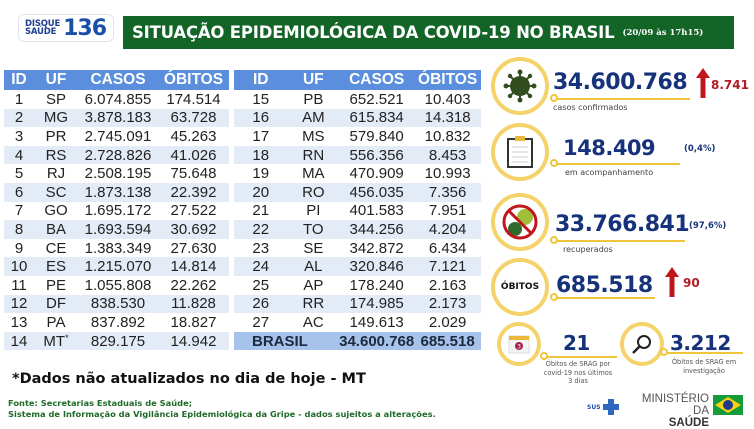  I want to click on table-row: 12 DF 838.530 11.828, so click(116, 304).